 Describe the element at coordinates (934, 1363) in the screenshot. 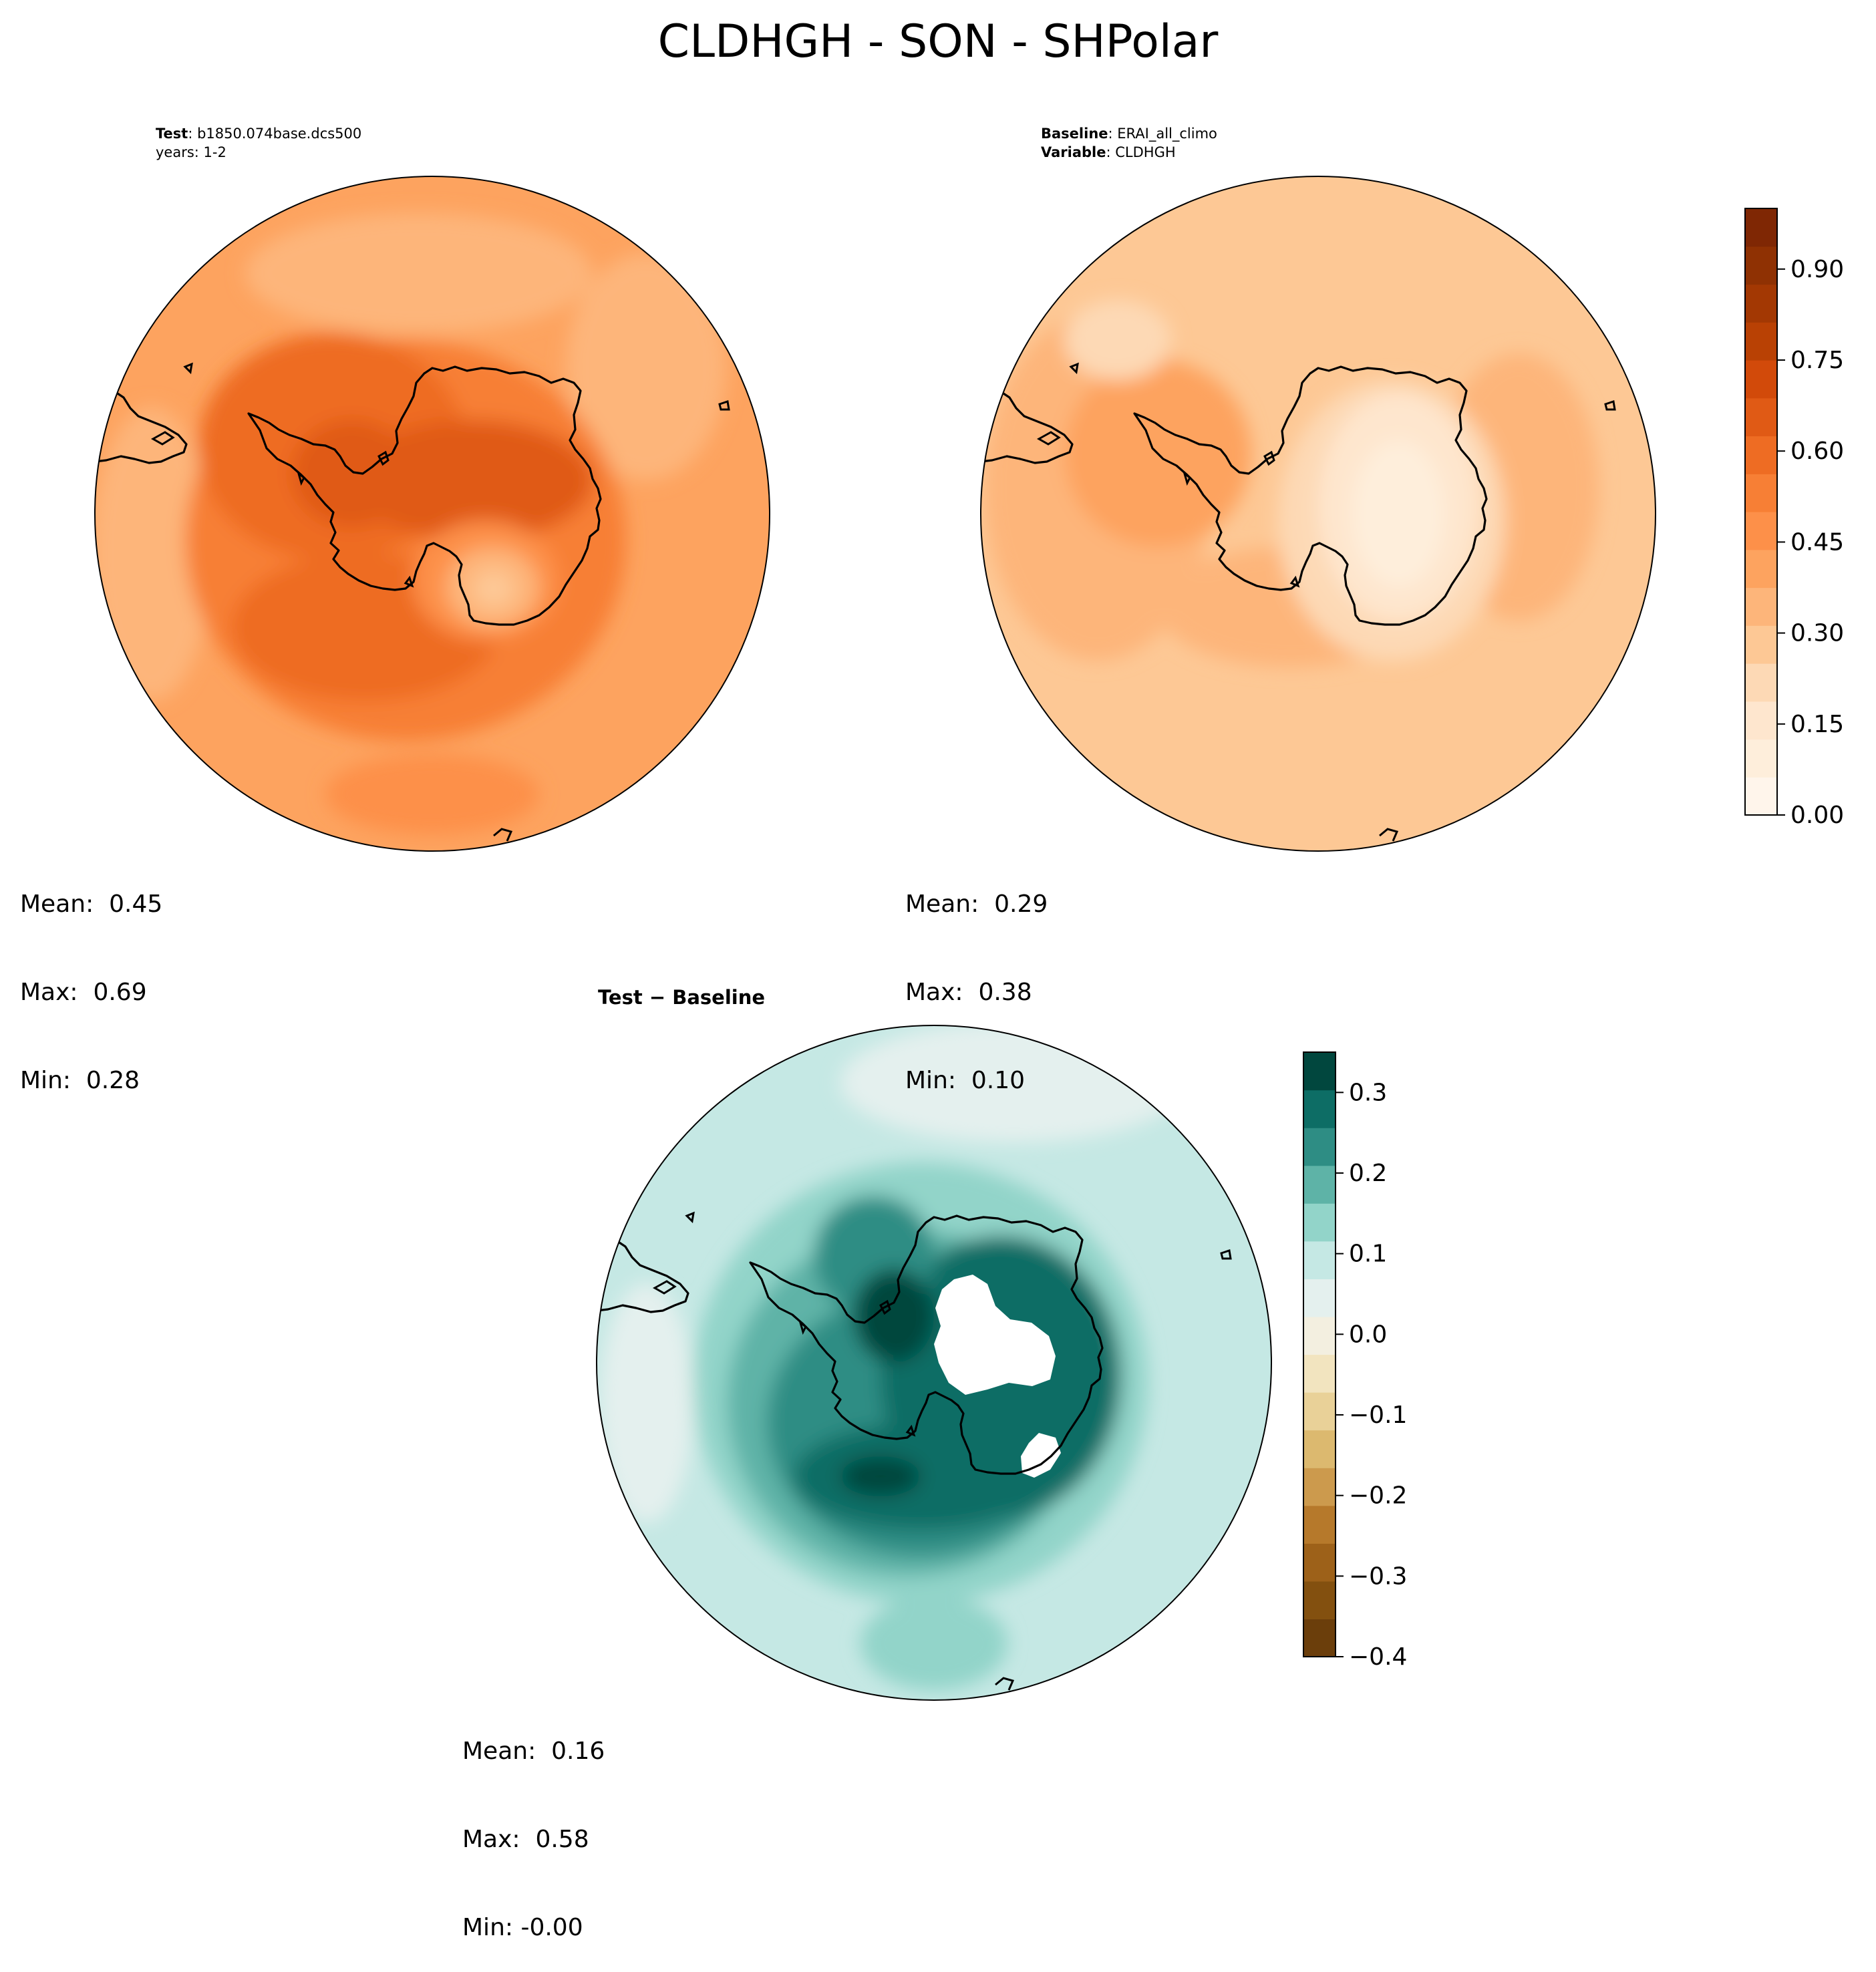

I see `difference-map` at that location.